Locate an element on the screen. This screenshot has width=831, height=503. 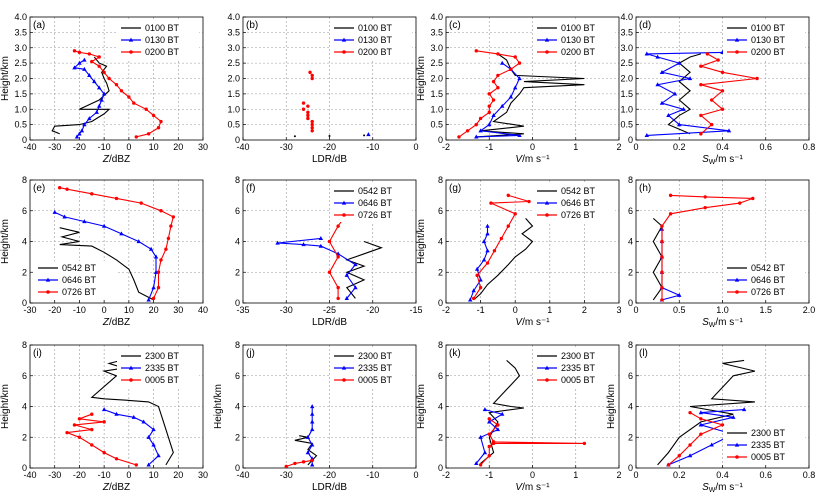
x-tick-label: 0.2 is located at coordinates (679, 147).